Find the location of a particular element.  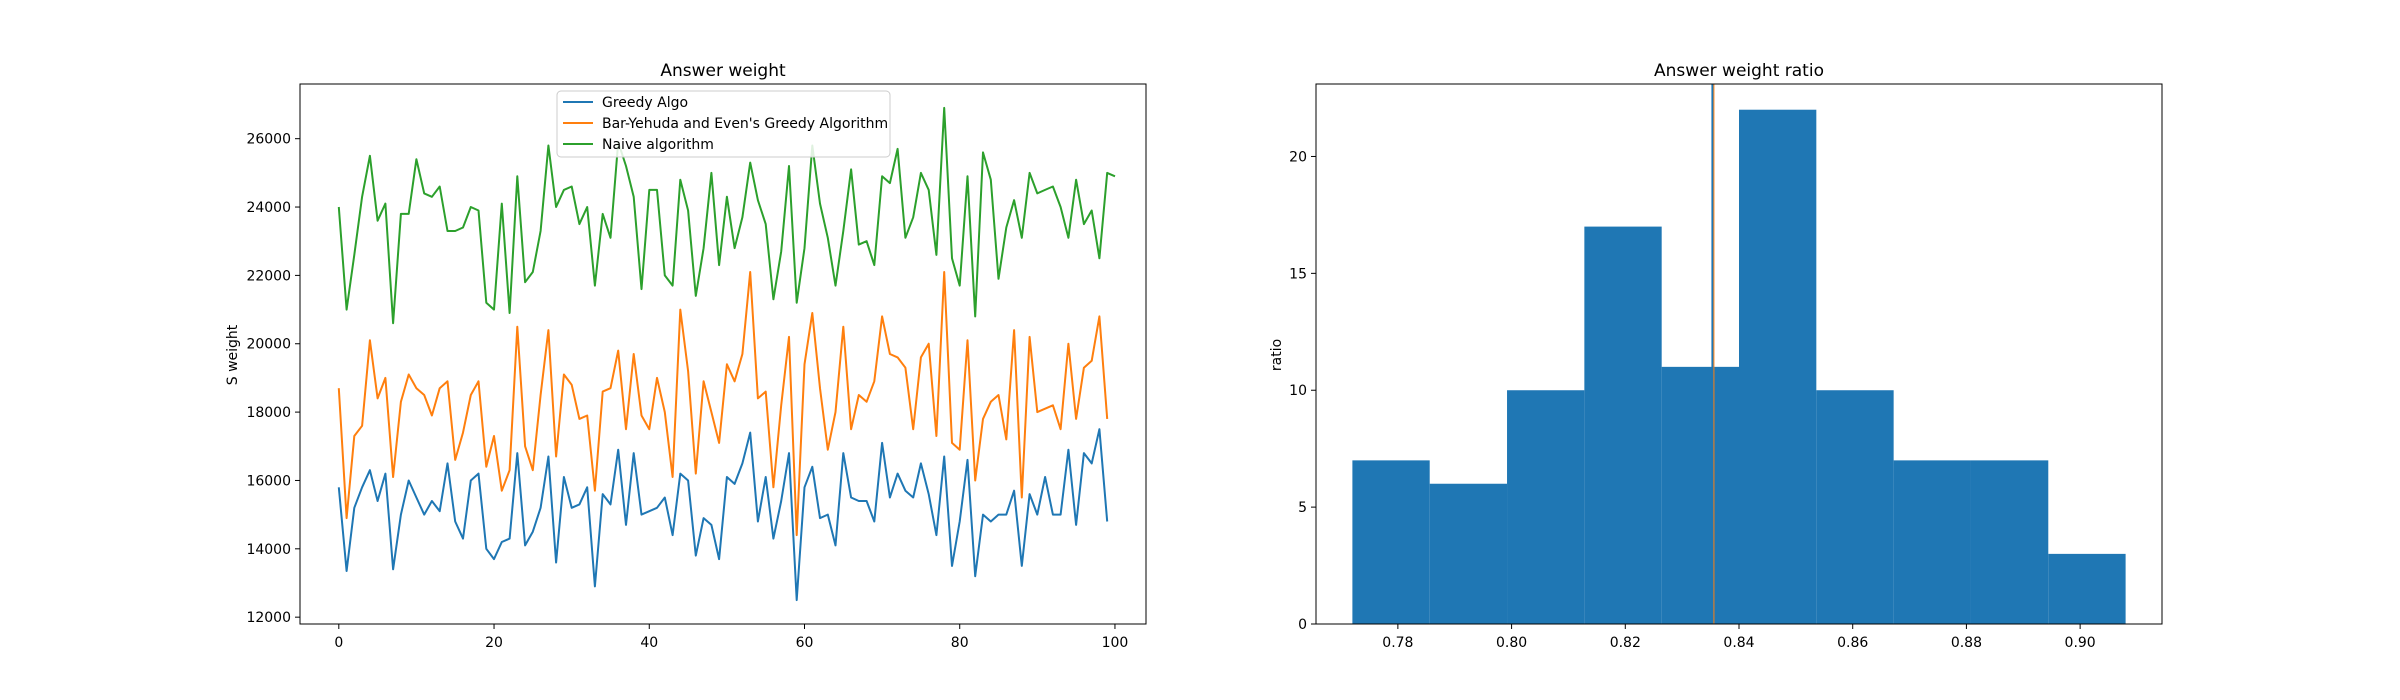

x-tick-label: 20 is located at coordinates (494, 643).